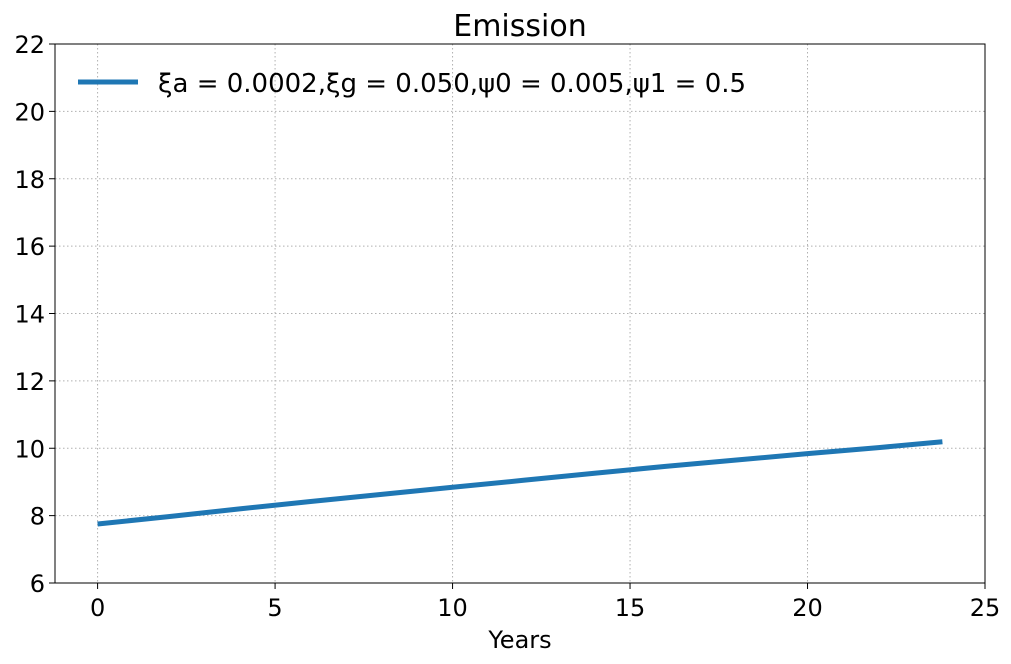 The image size is (1011, 664). Describe the element at coordinates (29, 247) in the screenshot. I see `y-tick-label: 16` at that location.